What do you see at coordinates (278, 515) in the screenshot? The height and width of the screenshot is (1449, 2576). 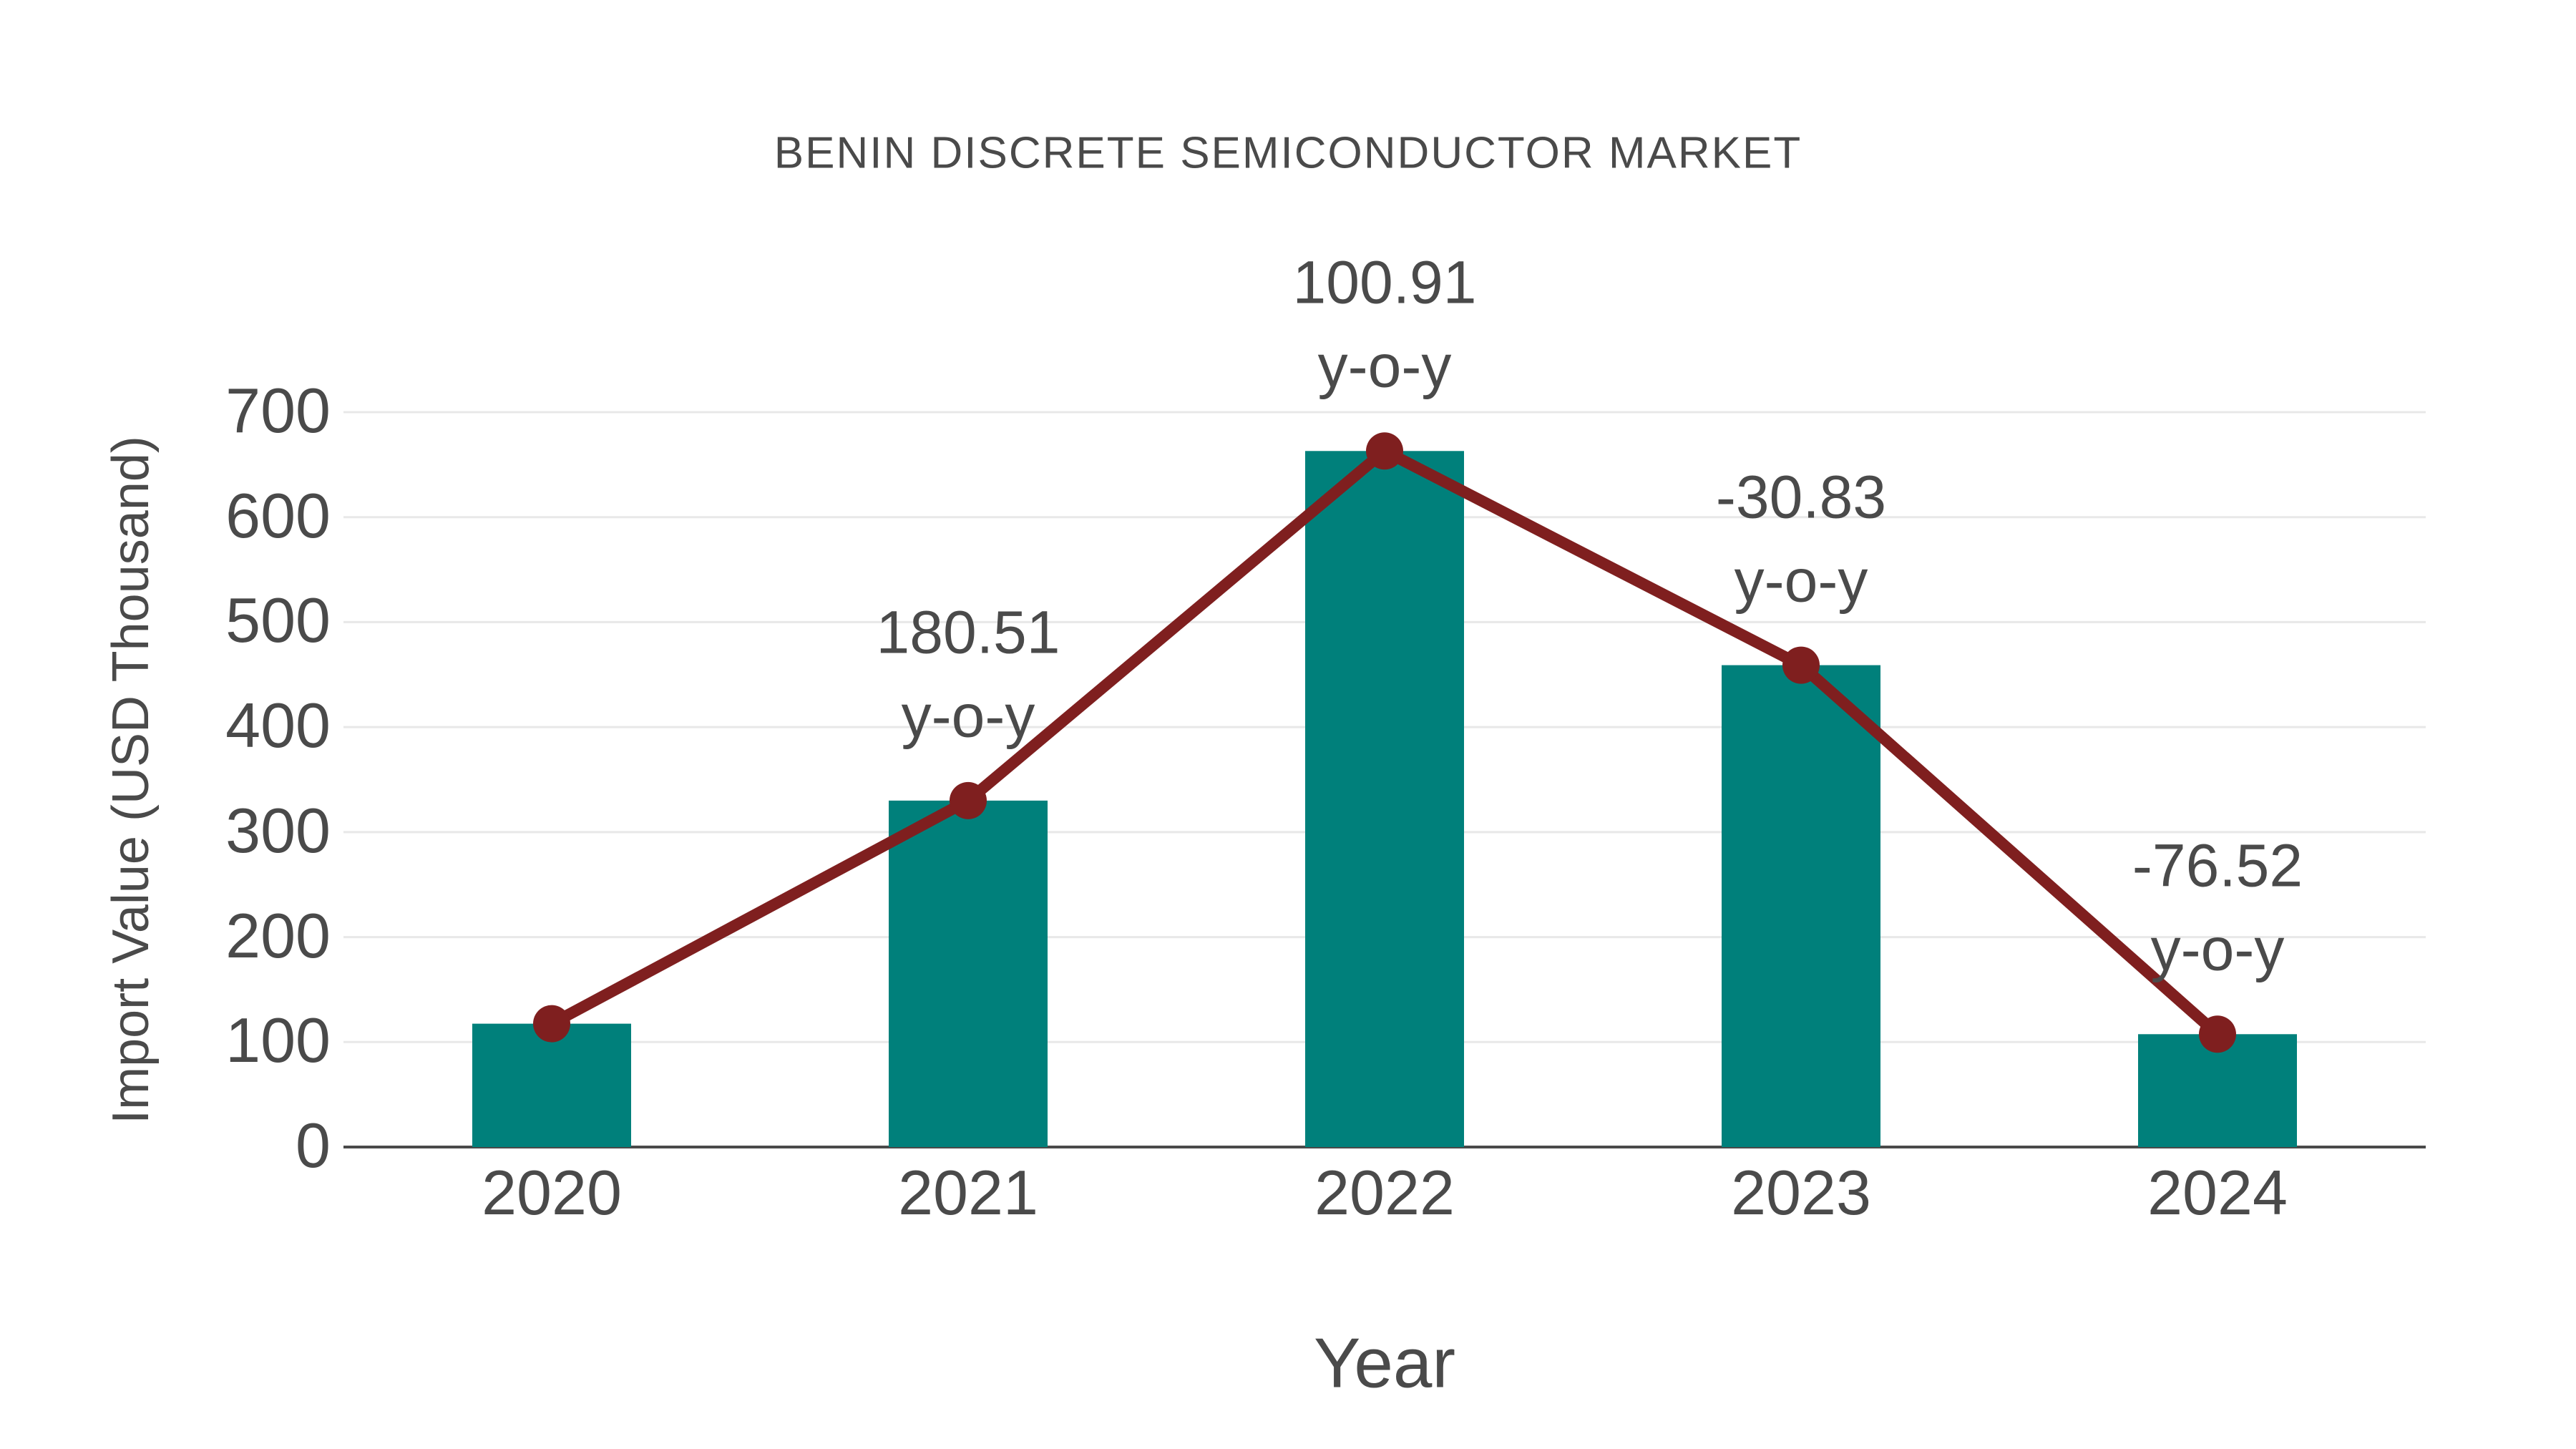 I see `y-tick-label-600: 600` at bounding box center [278, 515].